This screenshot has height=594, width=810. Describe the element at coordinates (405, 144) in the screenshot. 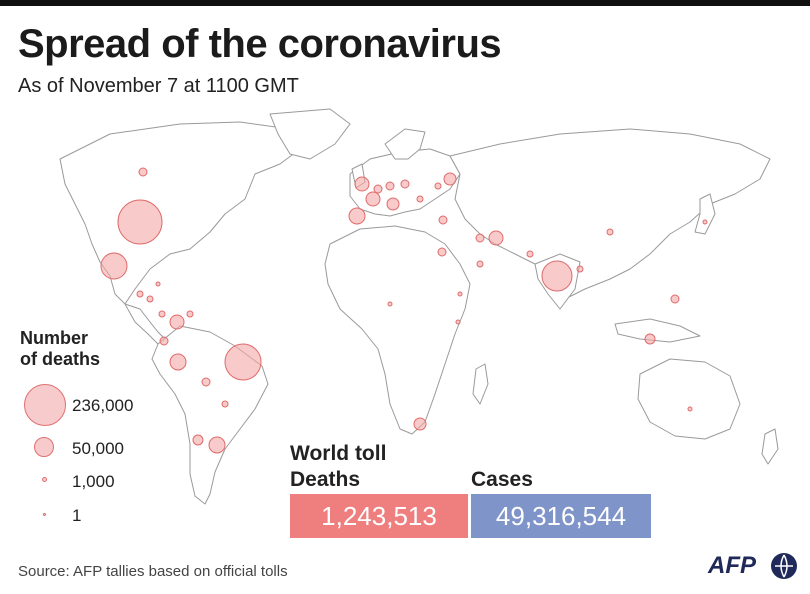

I see `scandinavia-shape` at that location.